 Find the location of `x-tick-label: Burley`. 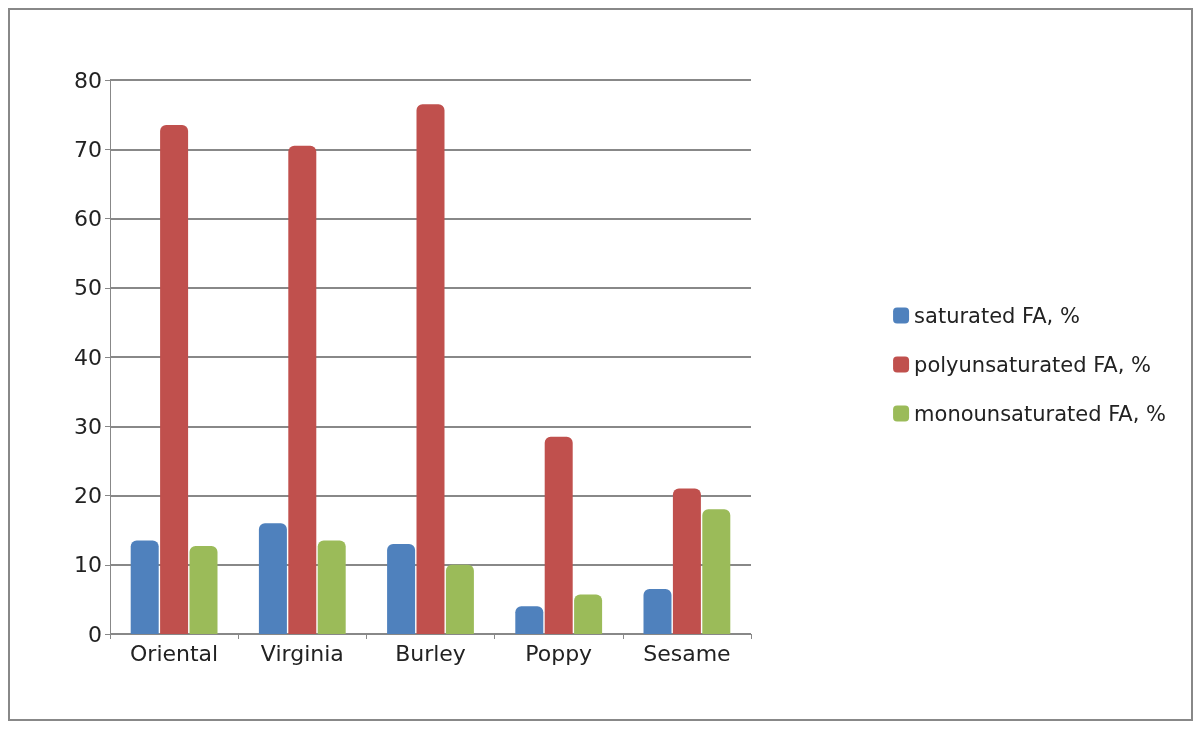

x-tick-label: Burley is located at coordinates (430, 653).